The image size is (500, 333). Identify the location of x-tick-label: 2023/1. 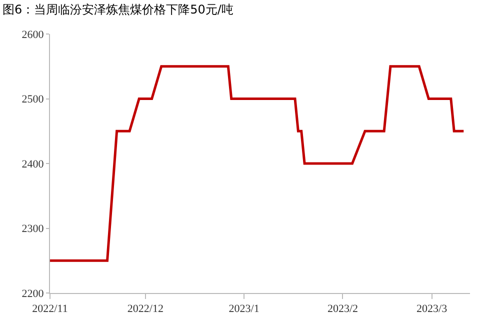
(244, 309).